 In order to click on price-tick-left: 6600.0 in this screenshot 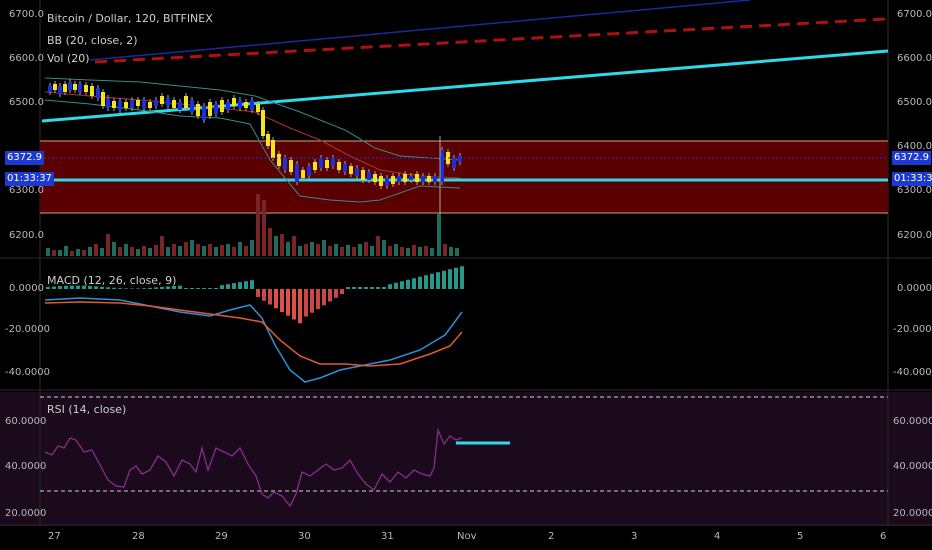, I will do `click(26, 58)`.